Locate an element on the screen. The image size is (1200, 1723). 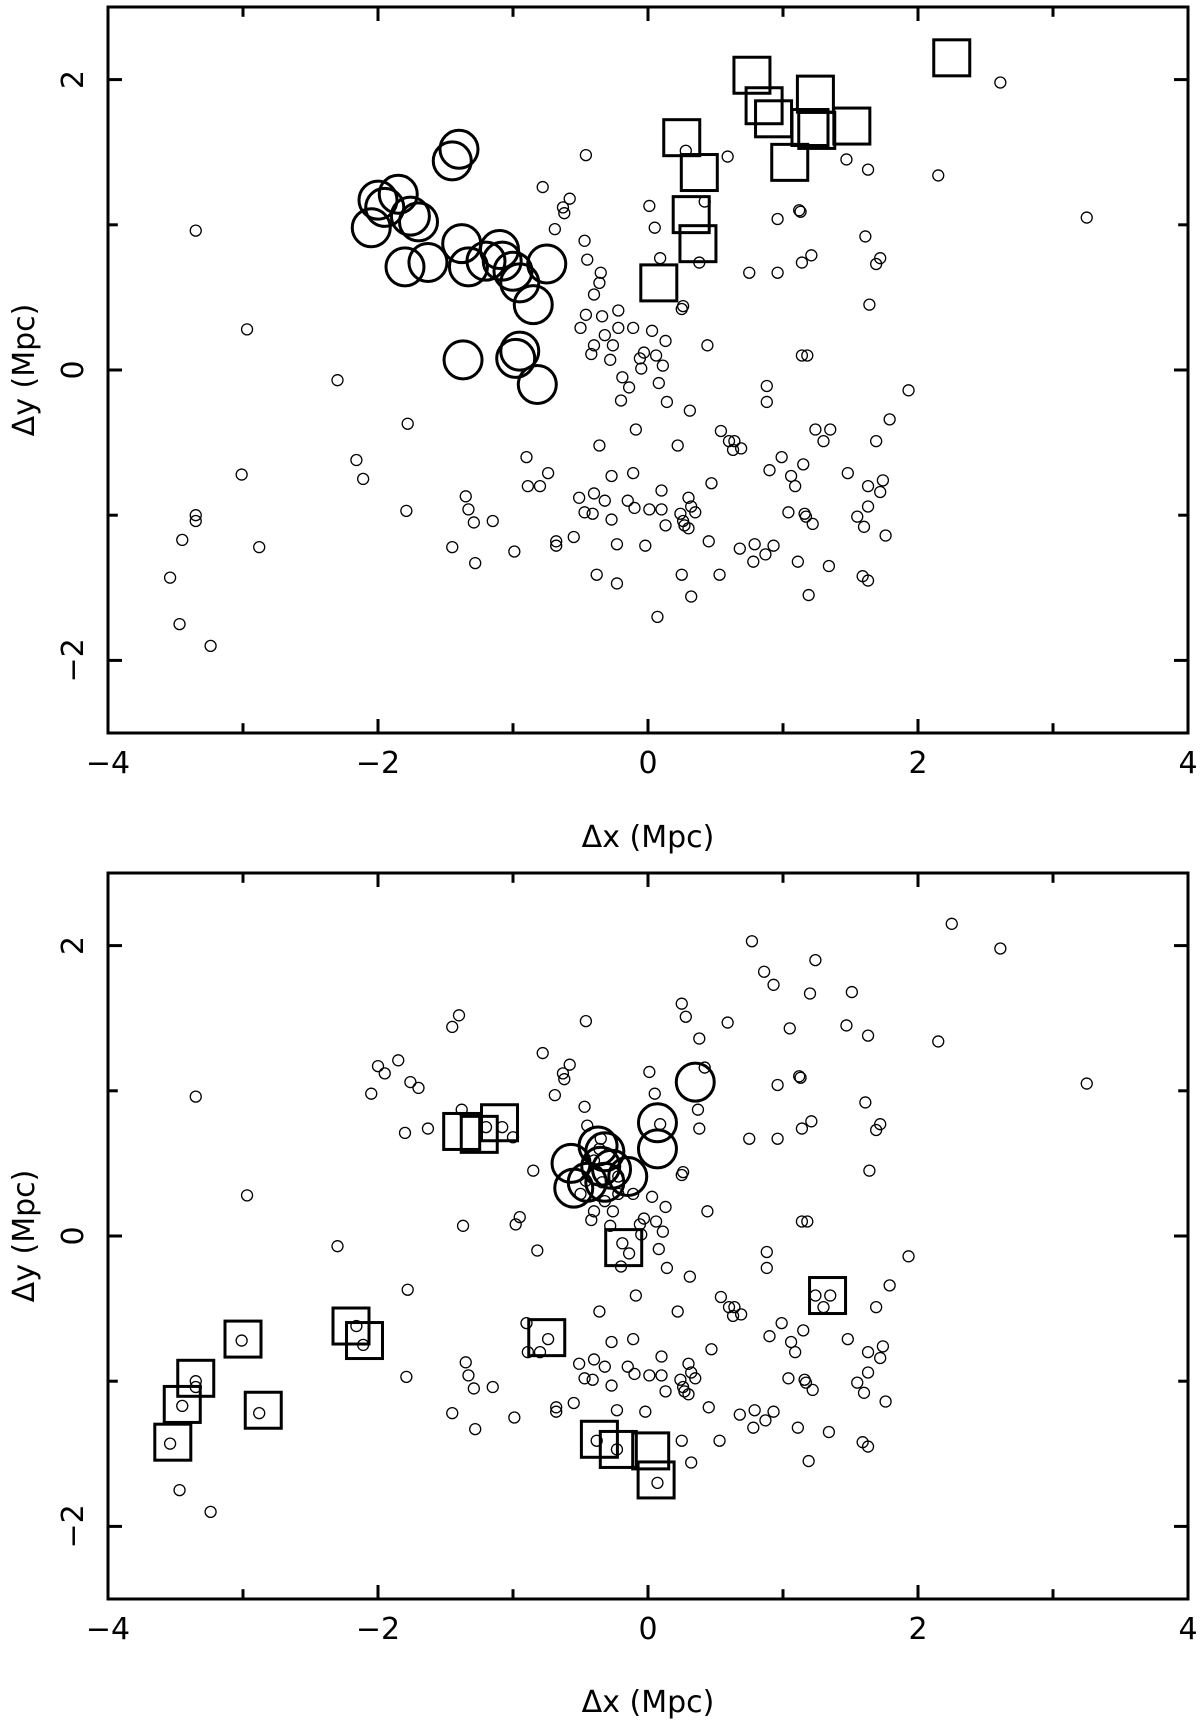
lower-y-axis-title: Δy (Mpc) is located at coordinates (24, 1236).